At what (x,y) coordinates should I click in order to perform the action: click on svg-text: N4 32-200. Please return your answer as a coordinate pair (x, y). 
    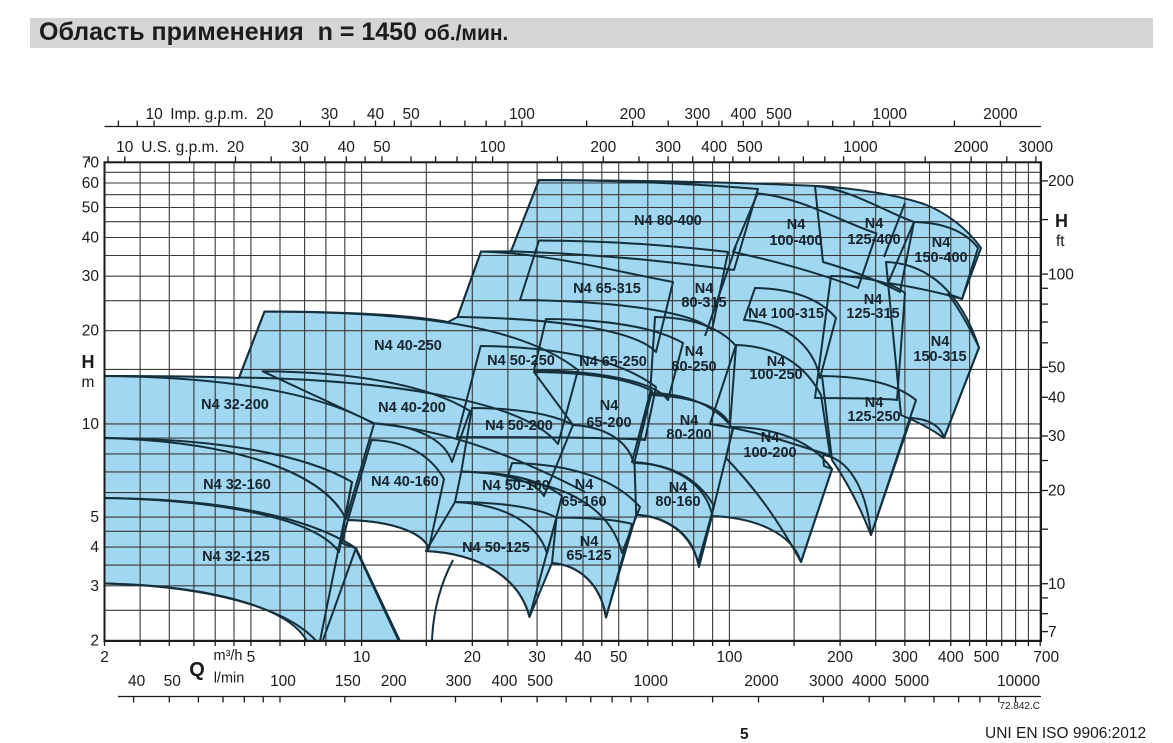
    Looking at the image, I should click on (235, 405).